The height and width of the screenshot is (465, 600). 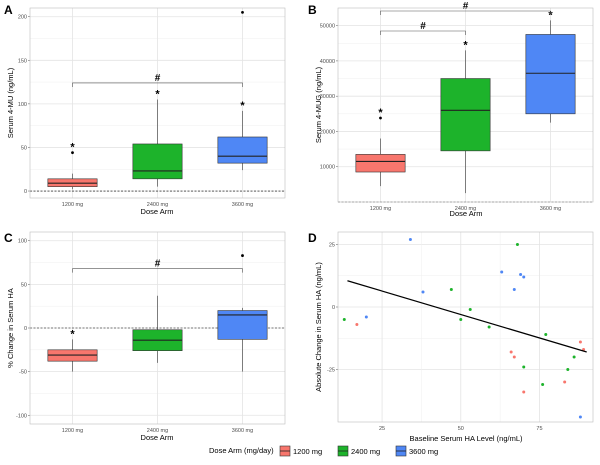 What do you see at coordinates (466, 438) in the screenshot?
I see `x-axis-title: Baseline Serum HA Level (ng/mL)` at bounding box center [466, 438].